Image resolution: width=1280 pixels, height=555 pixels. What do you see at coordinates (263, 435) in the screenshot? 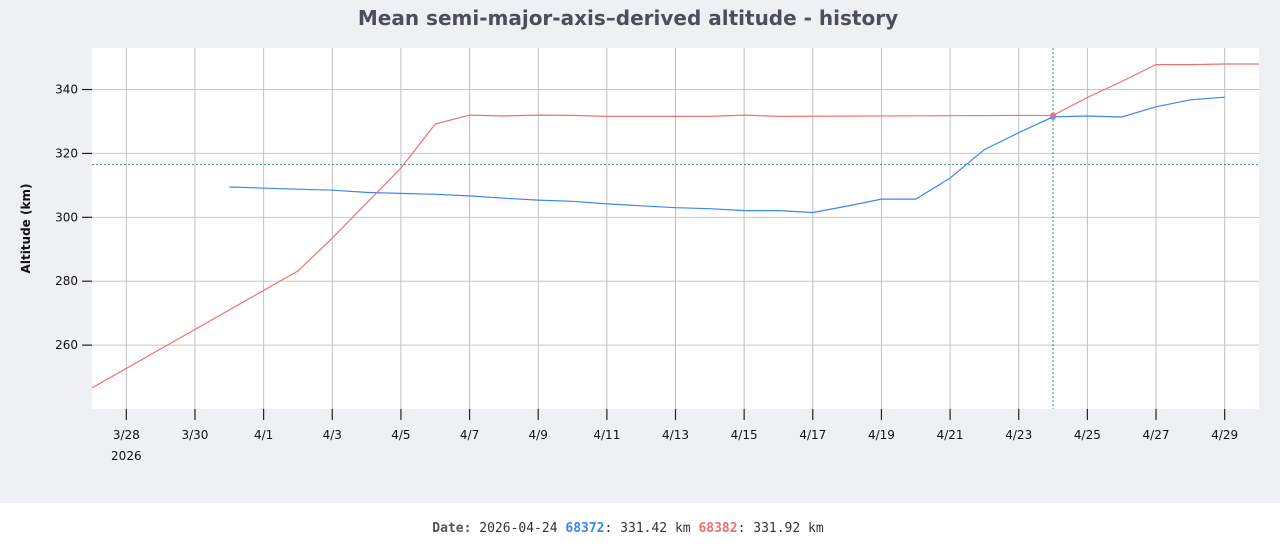
I see `x-tick-label: 4/1` at bounding box center [263, 435].